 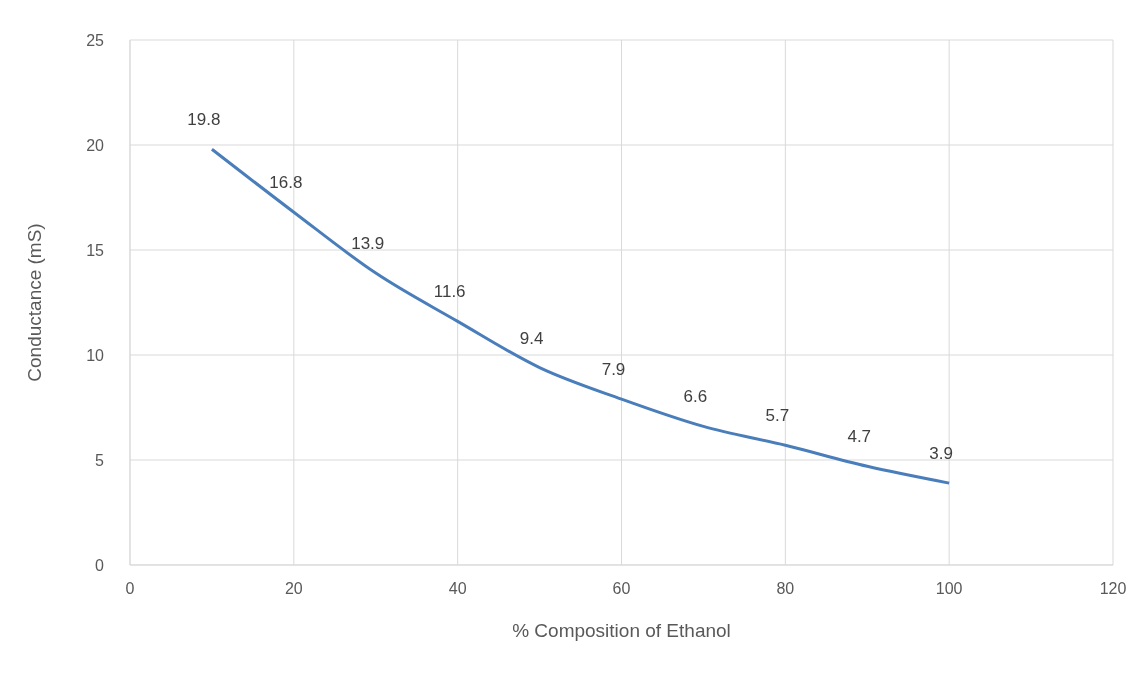 What do you see at coordinates (449, 292) in the screenshot?
I see `data-label: 11.6` at bounding box center [449, 292].